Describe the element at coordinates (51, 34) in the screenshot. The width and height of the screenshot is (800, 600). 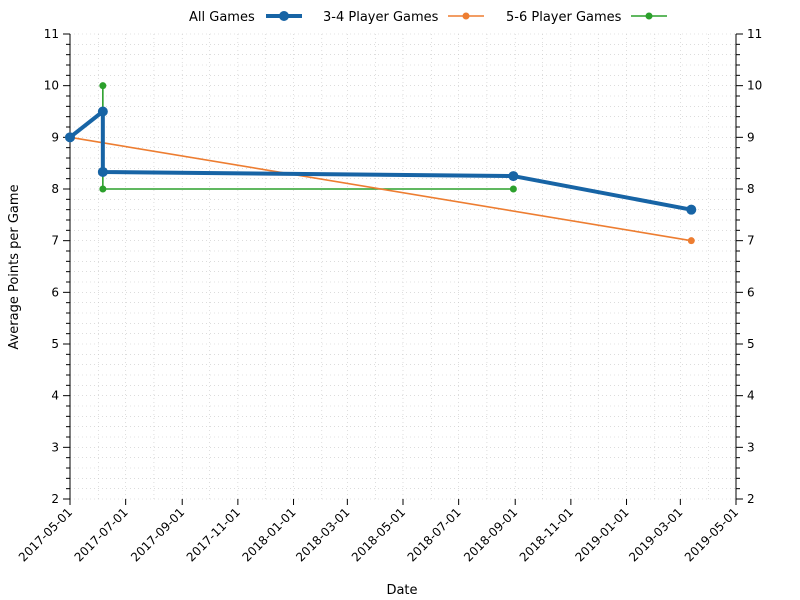
I see `y-tick-label-left: 11` at that location.